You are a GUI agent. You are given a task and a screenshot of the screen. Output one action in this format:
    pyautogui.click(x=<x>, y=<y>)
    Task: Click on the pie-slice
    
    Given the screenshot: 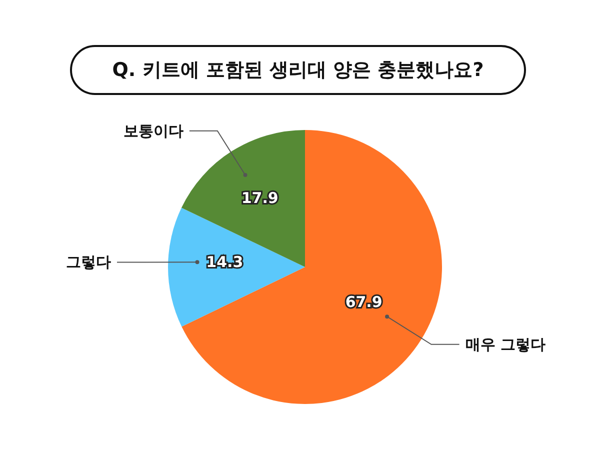 What is the action you would take?
    pyautogui.click(x=236, y=267)
    